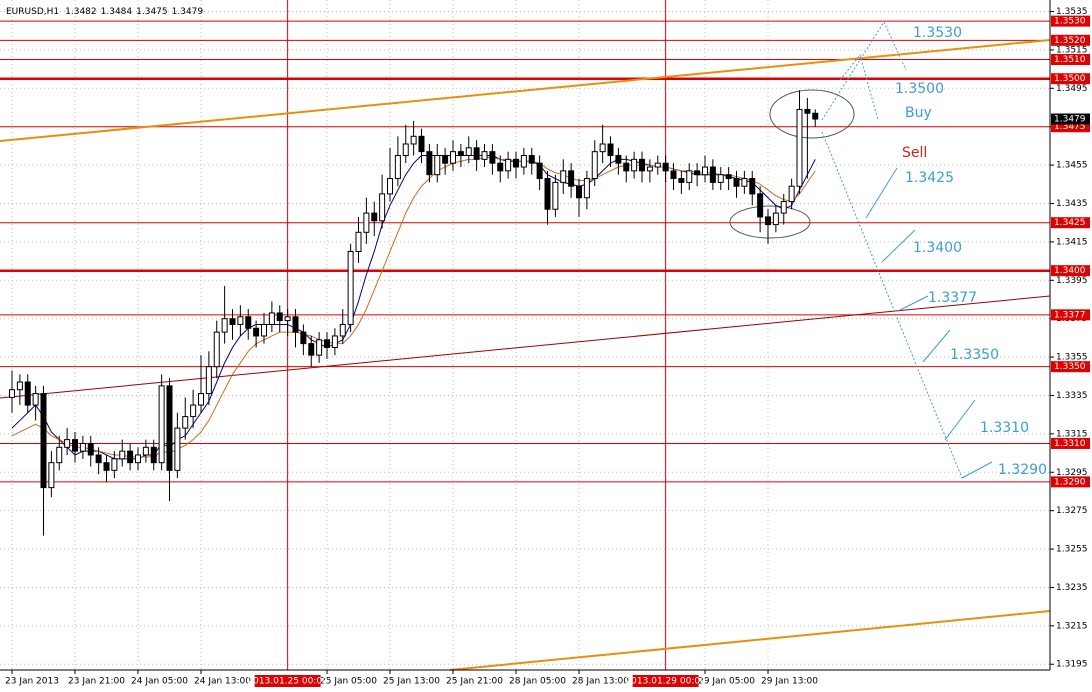  I want to click on y-tick-label: 1.3355, so click(1072, 358).